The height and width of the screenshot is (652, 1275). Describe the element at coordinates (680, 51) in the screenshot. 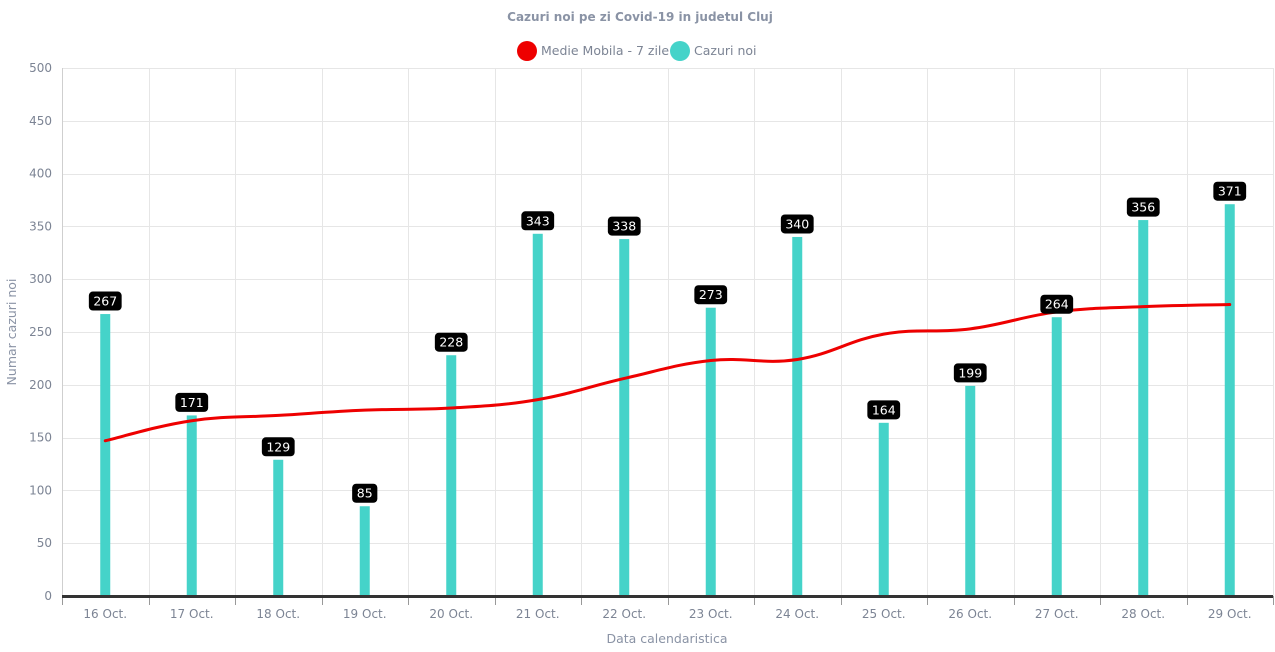

I see `legend-swatch-new-cases` at that location.